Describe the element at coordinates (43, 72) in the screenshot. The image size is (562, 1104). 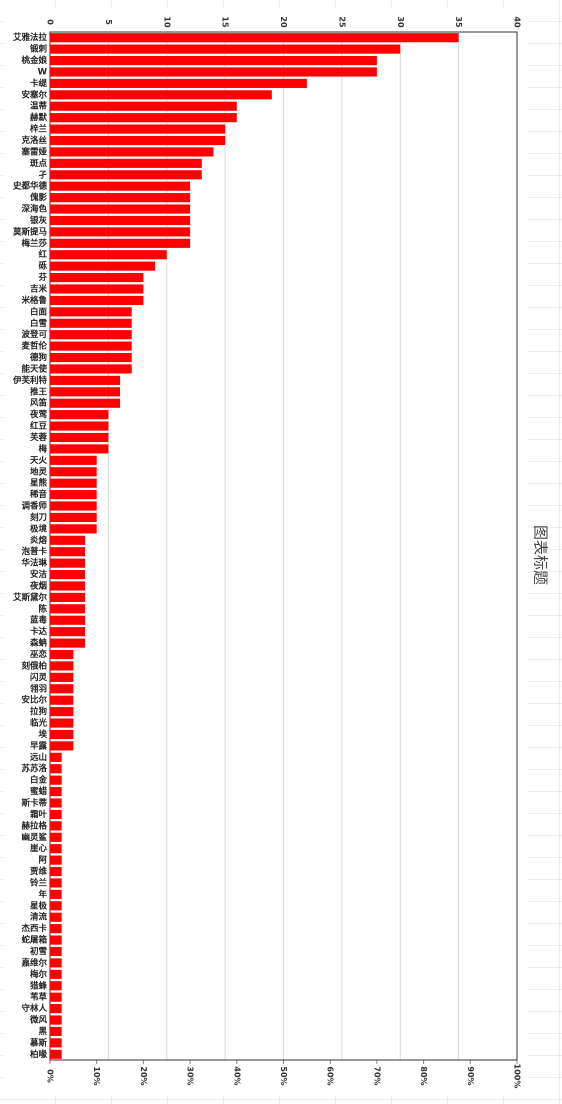
I see `y-tick-label: W` at that location.